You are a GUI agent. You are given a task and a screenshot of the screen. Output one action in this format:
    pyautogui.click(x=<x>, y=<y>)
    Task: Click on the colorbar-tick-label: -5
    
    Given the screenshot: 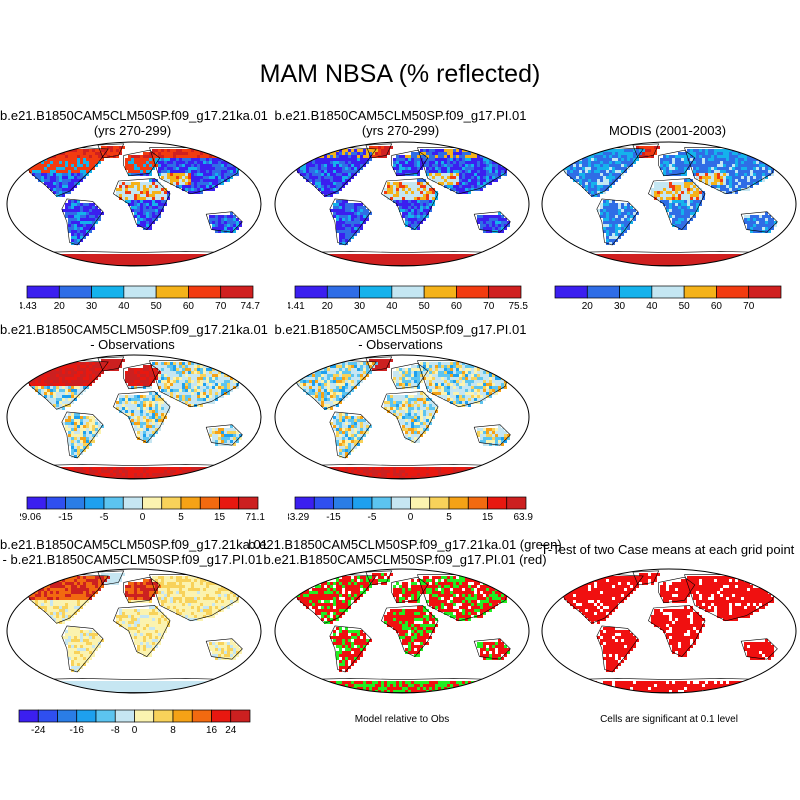 What is the action you would take?
    pyautogui.click(x=372, y=517)
    